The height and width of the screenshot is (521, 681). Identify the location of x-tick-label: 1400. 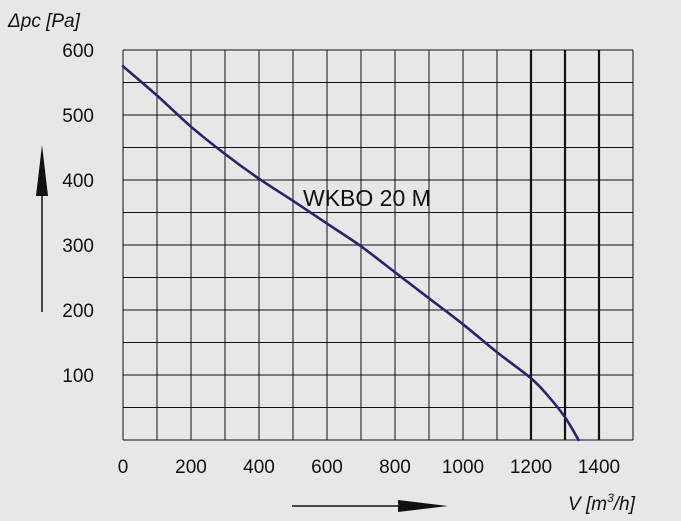
(599, 467).